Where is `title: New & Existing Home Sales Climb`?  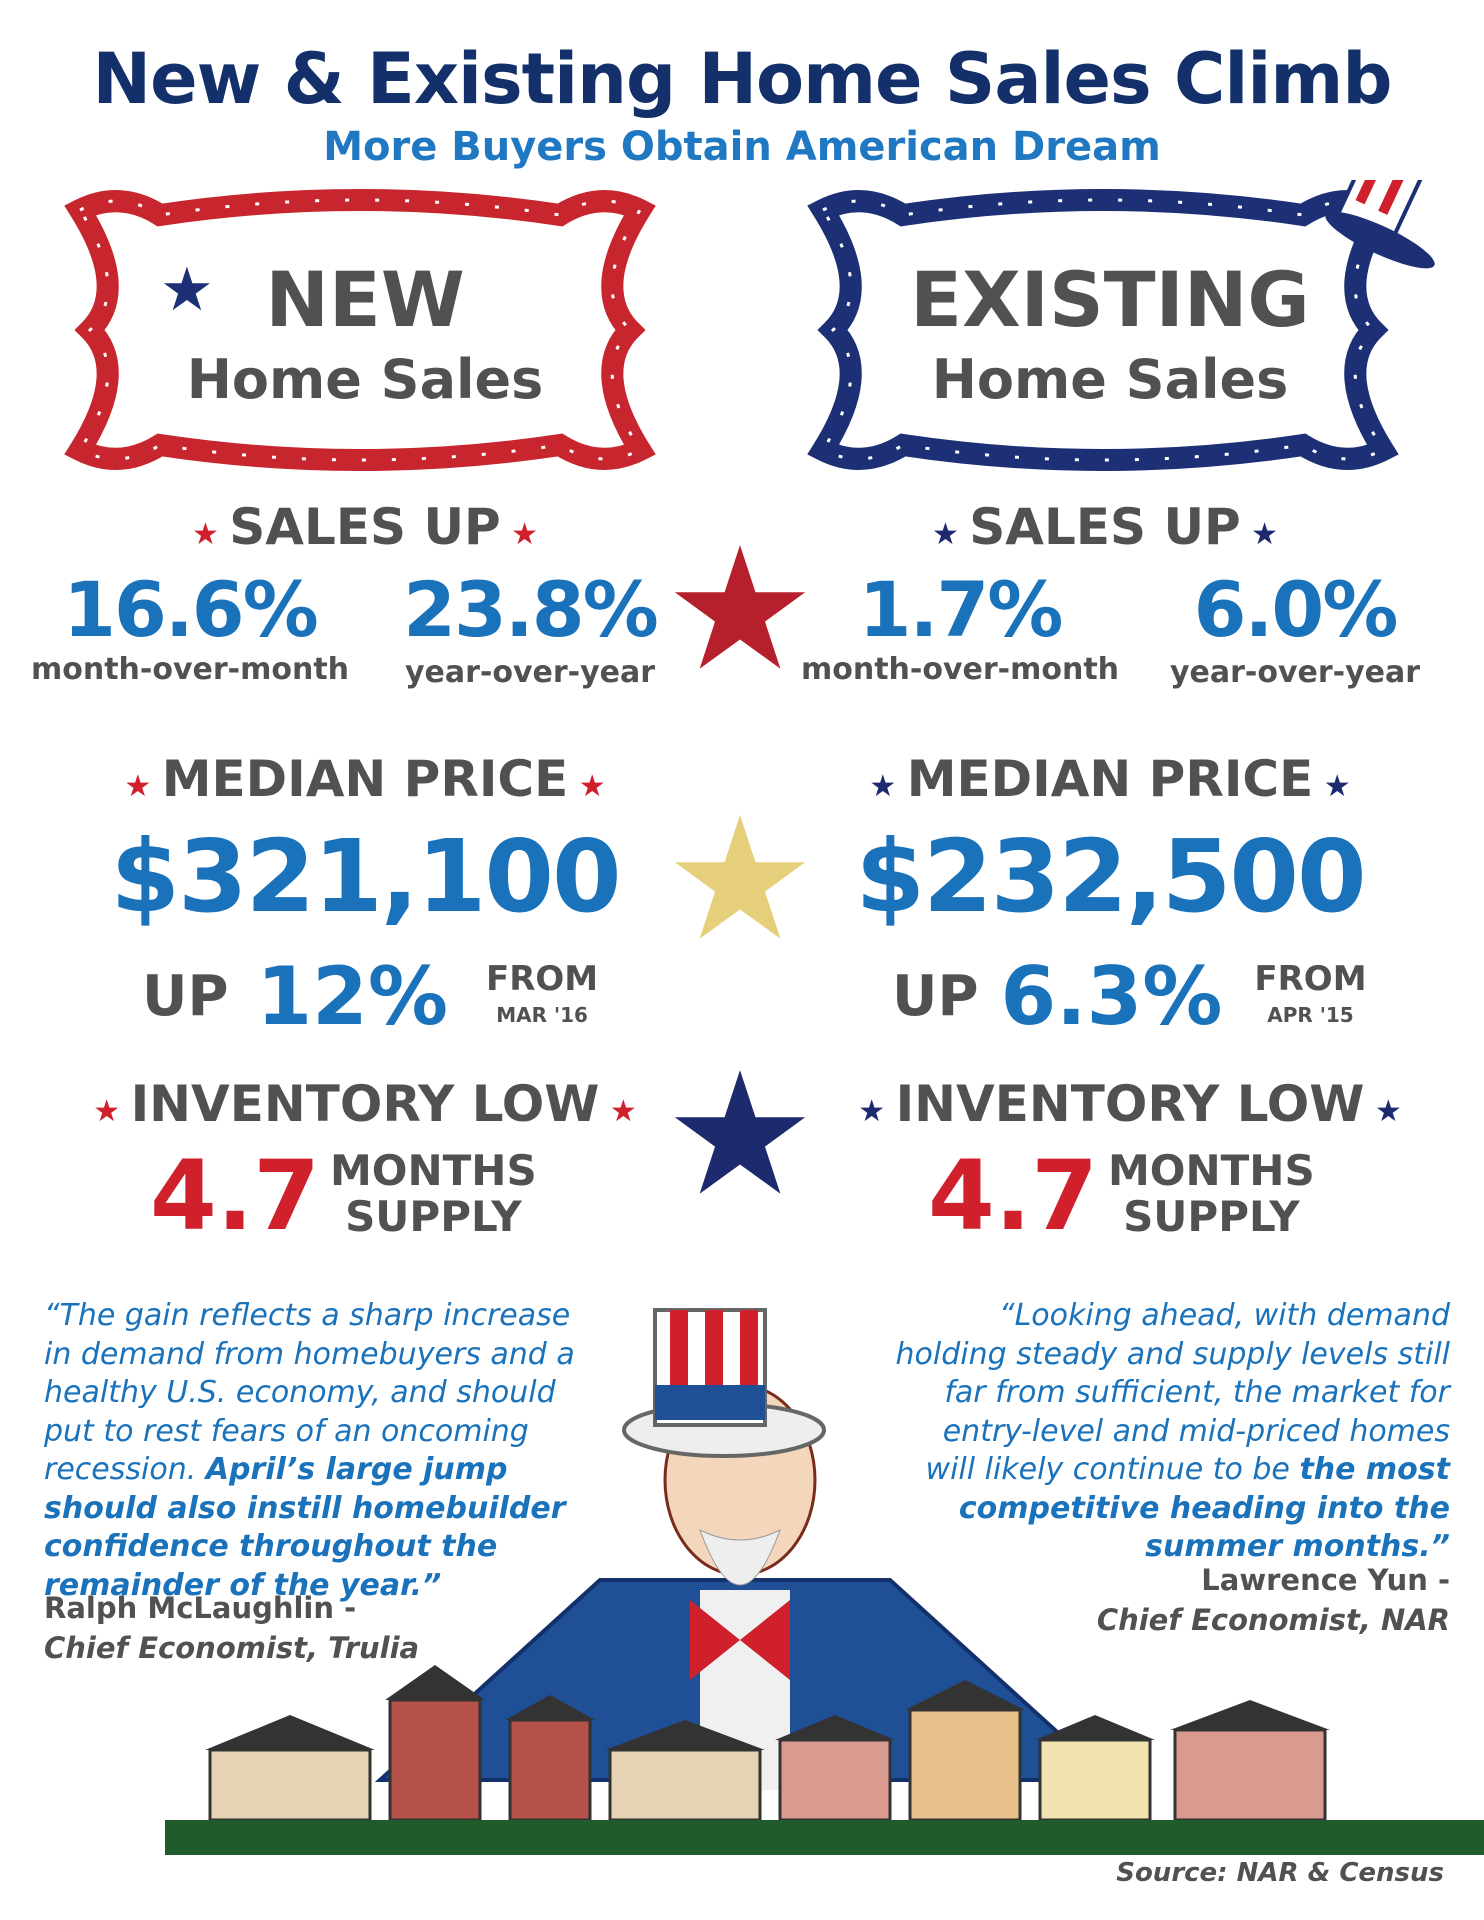
title: New & Existing Home Sales Climb is located at coordinates (742, 79).